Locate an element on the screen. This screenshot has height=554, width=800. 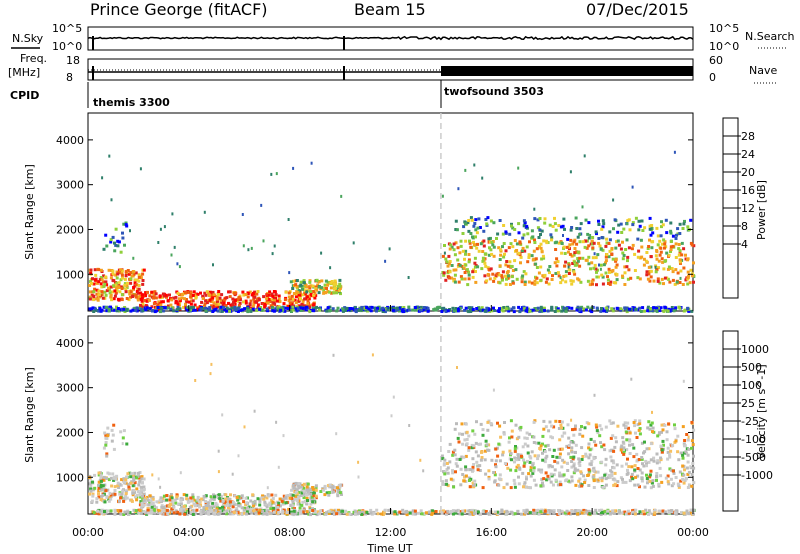
power-colorbar-label-4: 12 is located at coordinates (748, 208).